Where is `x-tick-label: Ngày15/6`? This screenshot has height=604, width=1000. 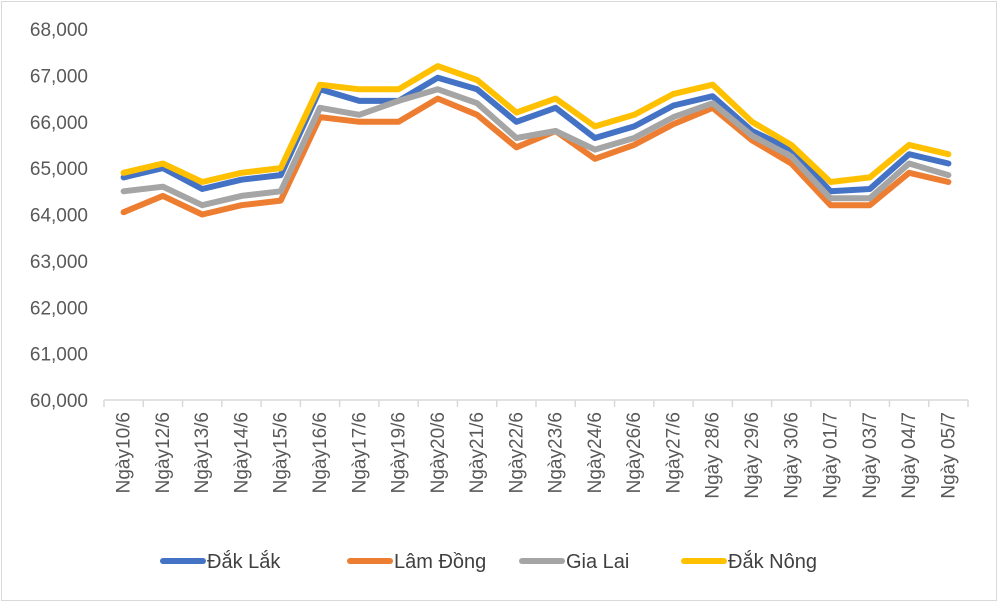
x-tick-label: Ngày15/6 is located at coordinates (281, 452).